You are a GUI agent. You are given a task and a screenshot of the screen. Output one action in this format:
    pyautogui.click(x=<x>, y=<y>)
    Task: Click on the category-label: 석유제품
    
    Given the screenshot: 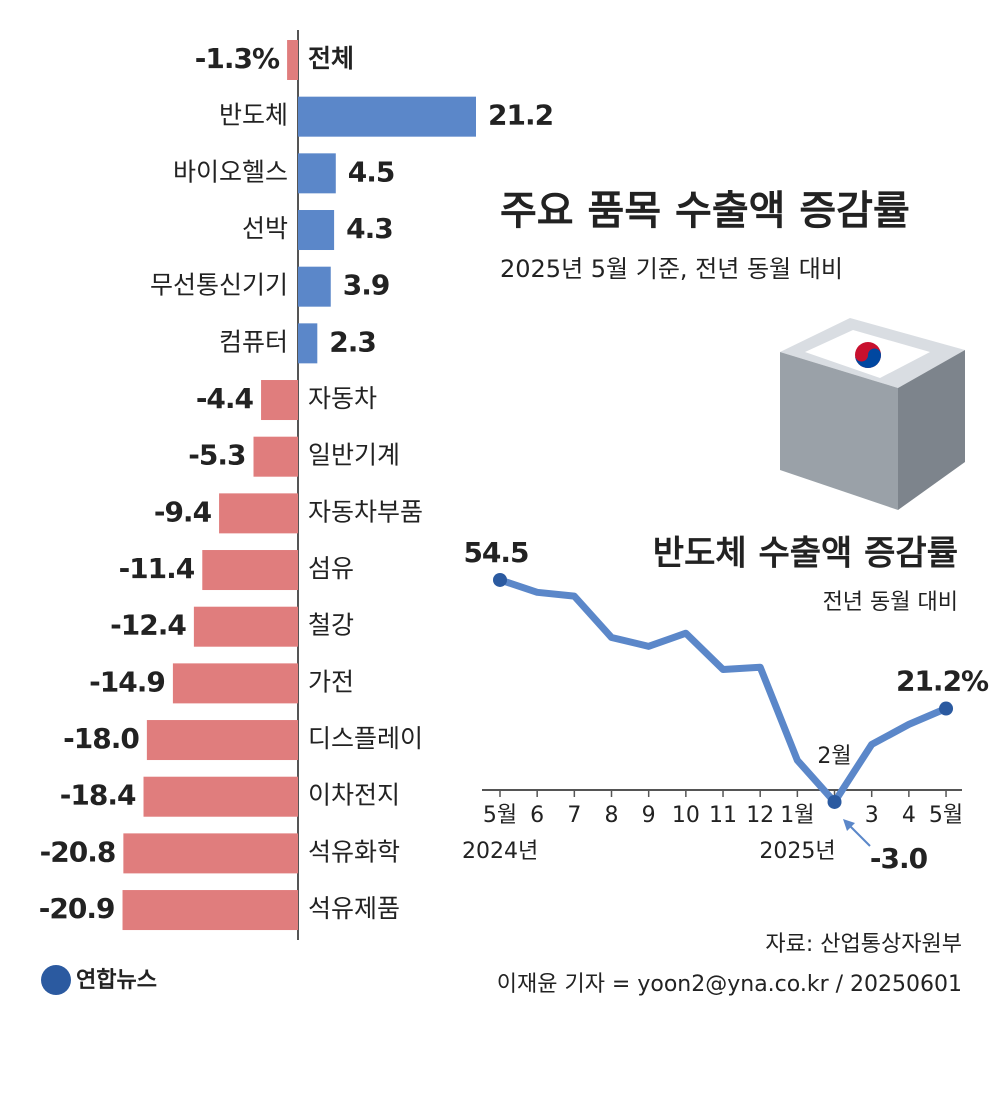 What is the action you would take?
    pyautogui.click(x=354, y=908)
    